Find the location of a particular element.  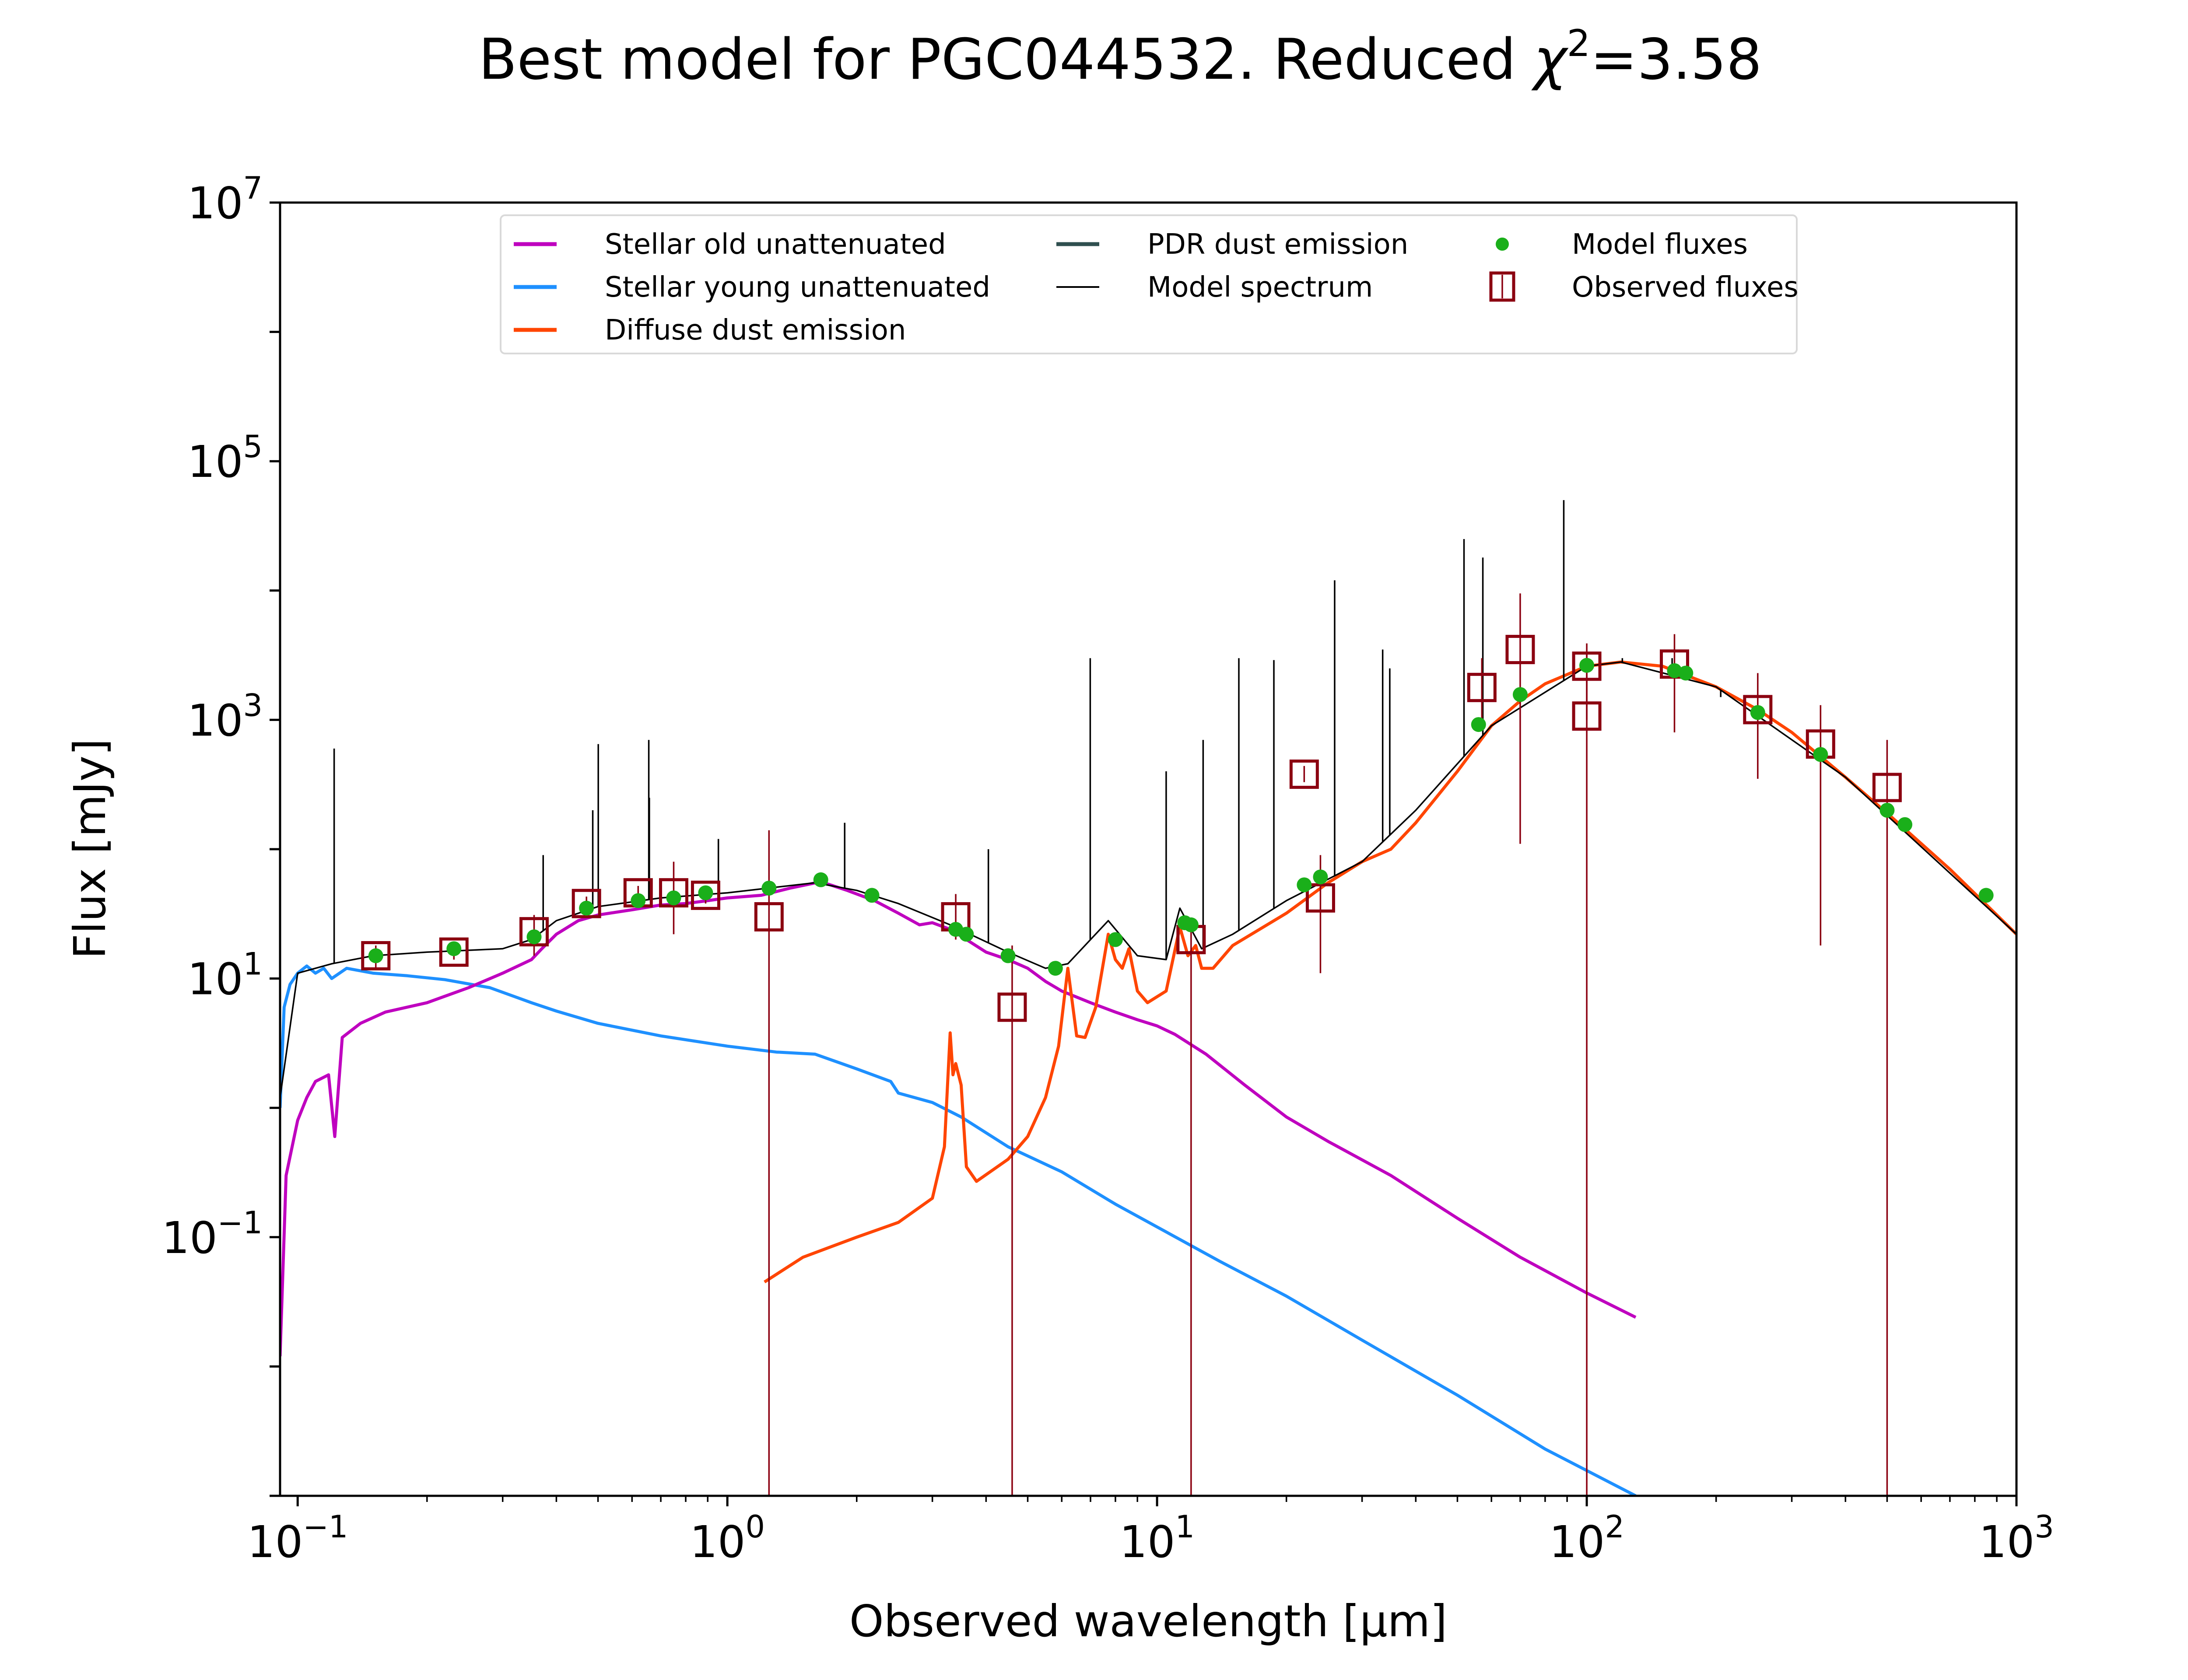

y-tick-label: 10⁵ is located at coordinates (225, 458).